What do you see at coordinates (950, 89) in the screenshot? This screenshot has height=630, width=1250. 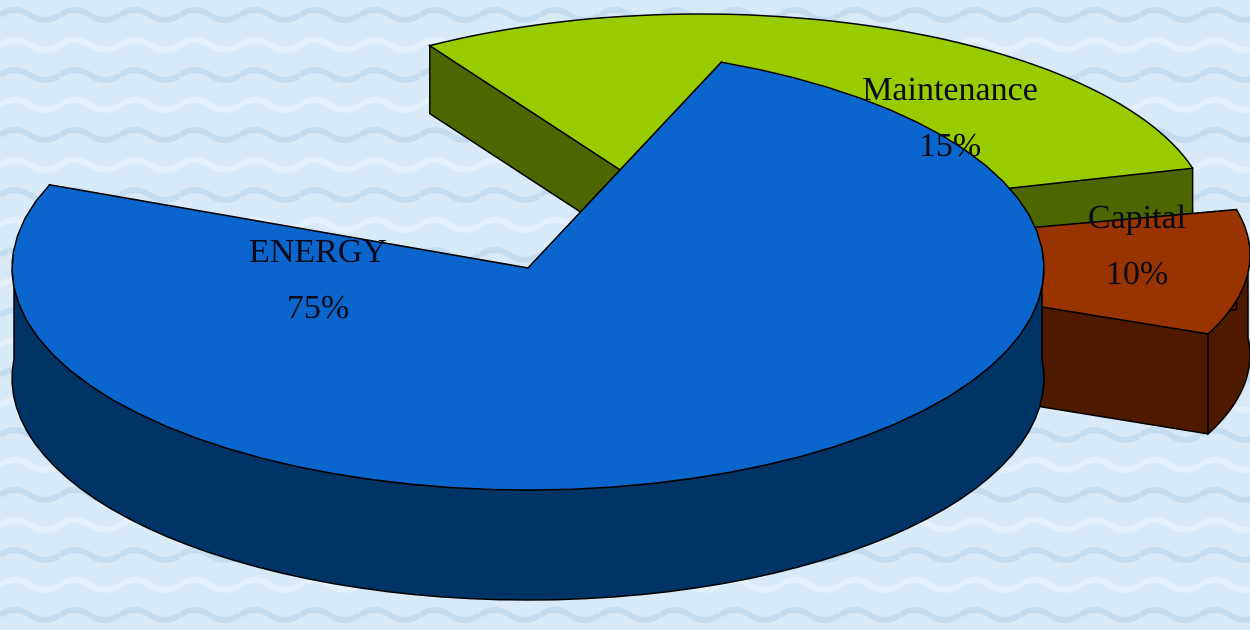 I see `slice-label-maintenance: Maintenance` at bounding box center [950, 89].